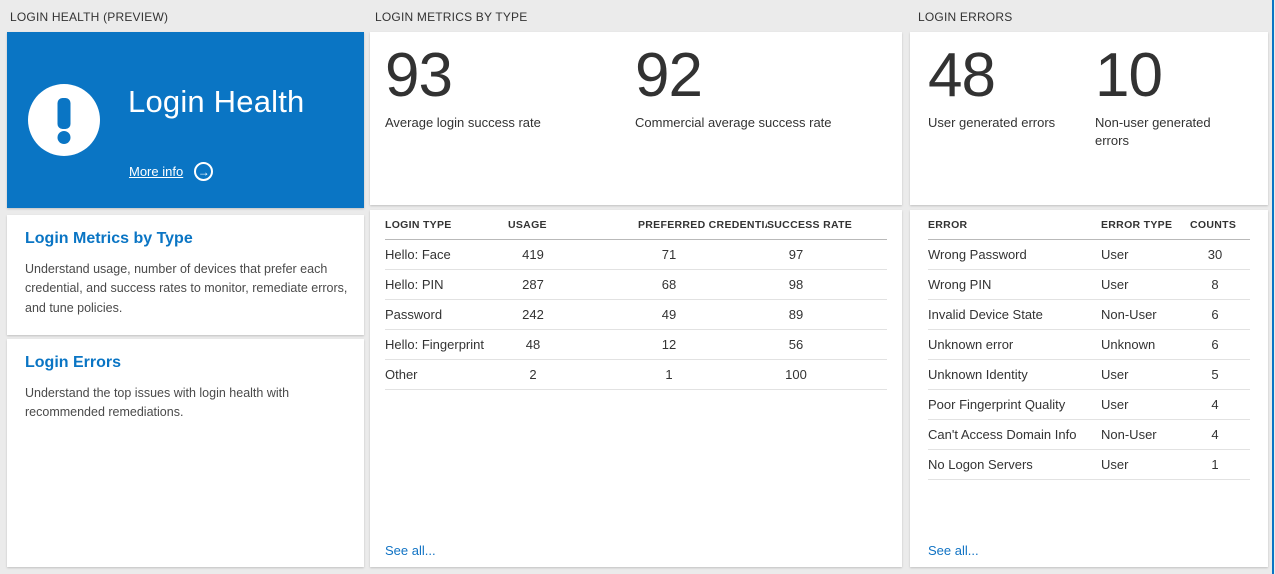 The width and height of the screenshot is (1275, 574). Describe the element at coordinates (1089, 255) in the screenshot. I see `table-row: Wrong Password User 30` at that location.